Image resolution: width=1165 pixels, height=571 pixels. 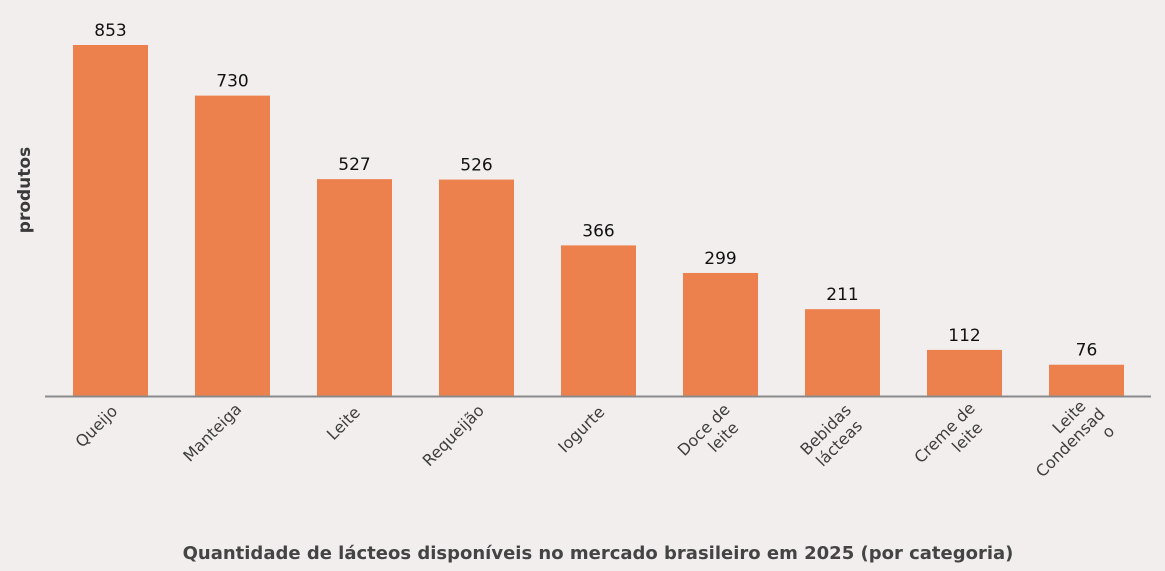 I want to click on category-label-3: Leite, so click(x=343, y=423).